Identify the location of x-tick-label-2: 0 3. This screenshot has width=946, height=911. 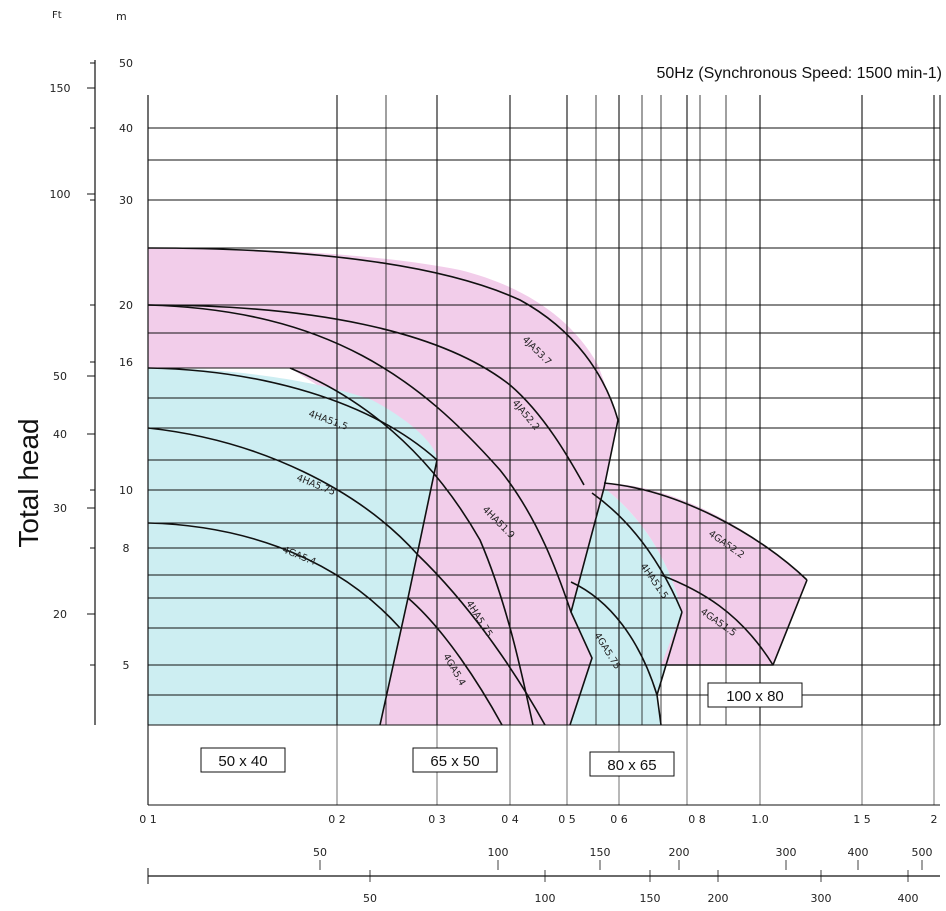
(437, 819).